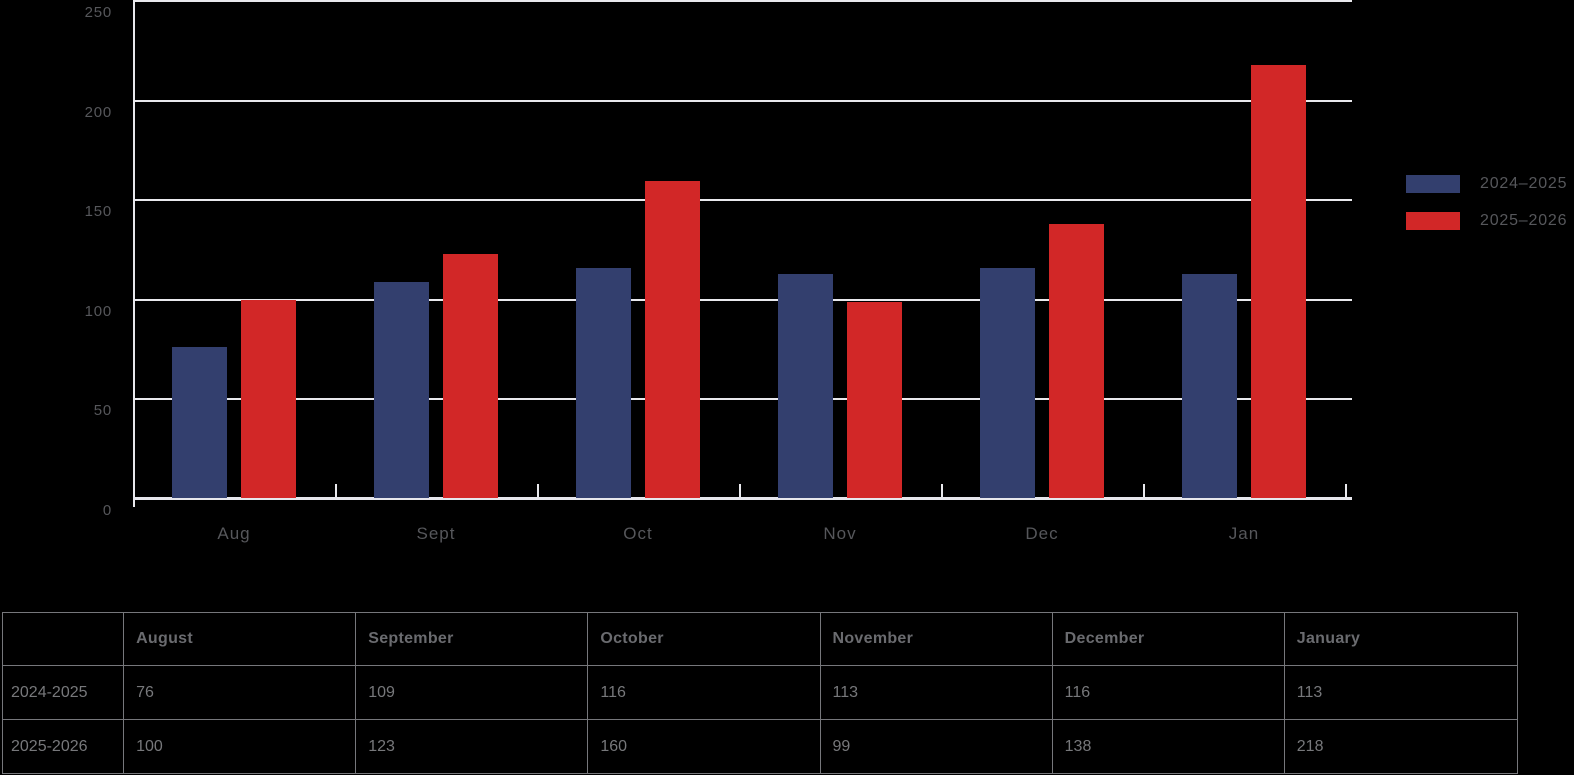 The image size is (1574, 775). What do you see at coordinates (1278, 281) in the screenshot?
I see `bar-2025-2026-jan` at bounding box center [1278, 281].